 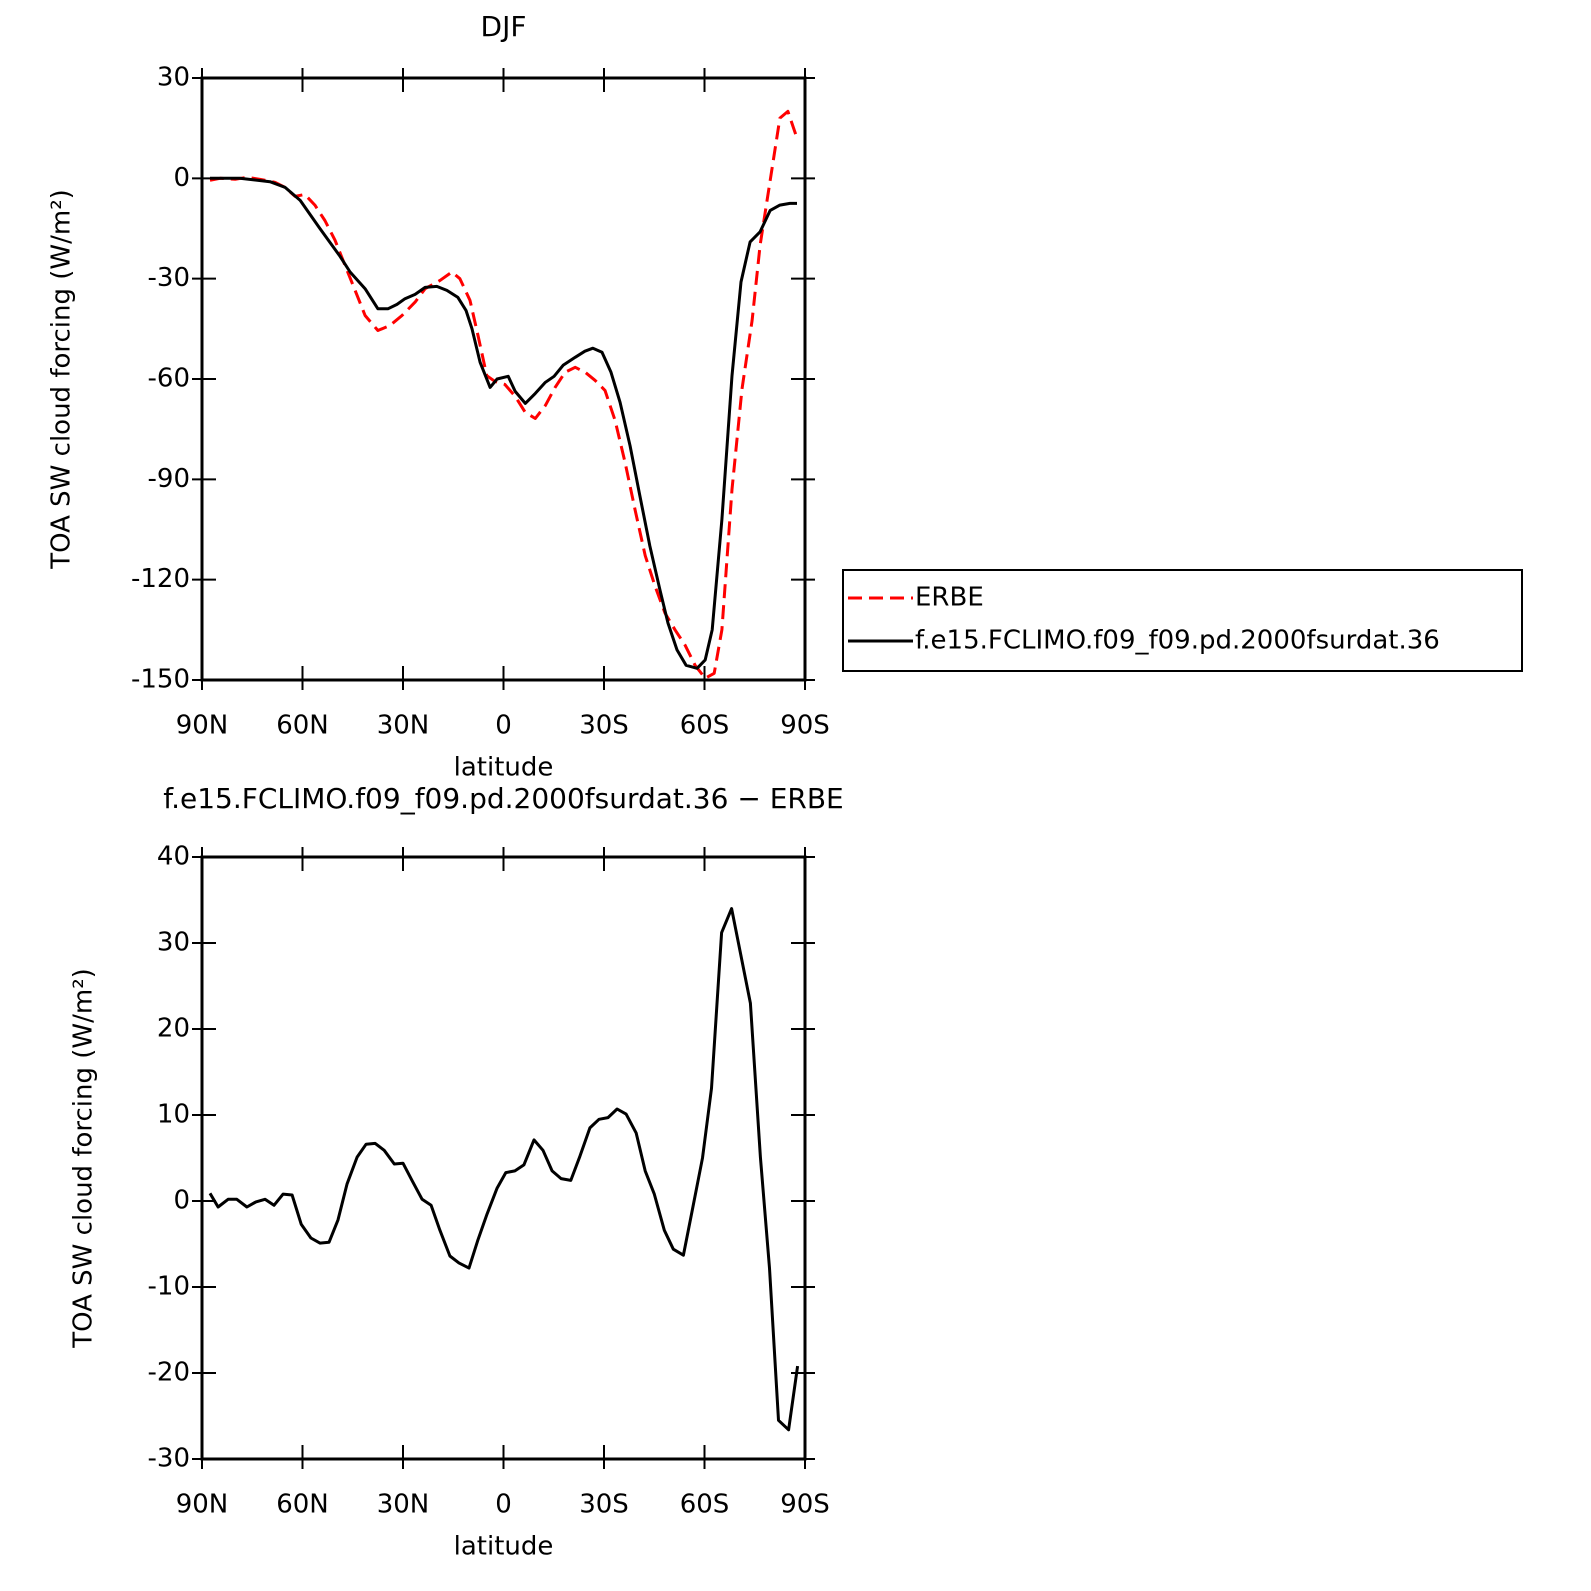 What do you see at coordinates (169, 379) in the screenshot?
I see `y-tick-label: -60` at bounding box center [169, 379].